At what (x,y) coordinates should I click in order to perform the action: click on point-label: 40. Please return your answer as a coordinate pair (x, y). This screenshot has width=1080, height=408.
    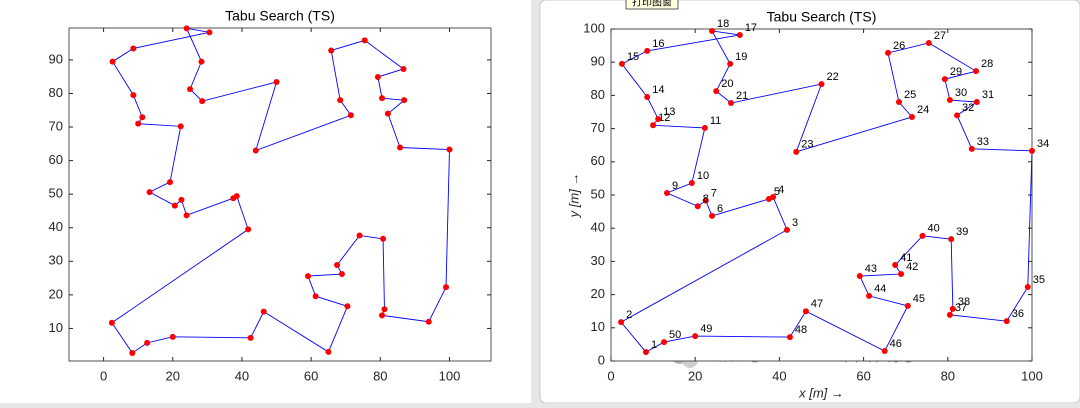
    Looking at the image, I should click on (934, 229).